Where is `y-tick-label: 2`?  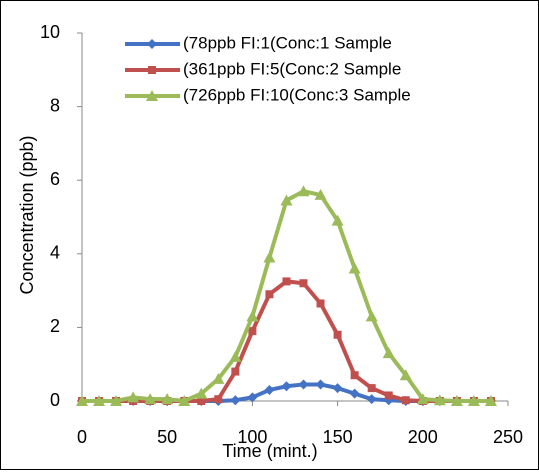 y-tick-label: 2 is located at coordinates (55, 326).